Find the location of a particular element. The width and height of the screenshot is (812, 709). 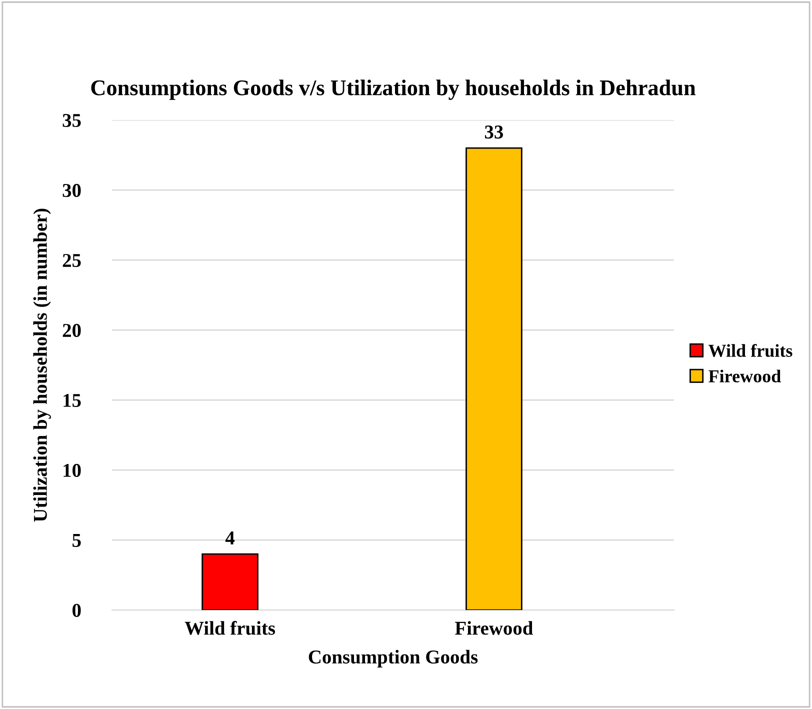

data-label: 4 is located at coordinates (230, 538).